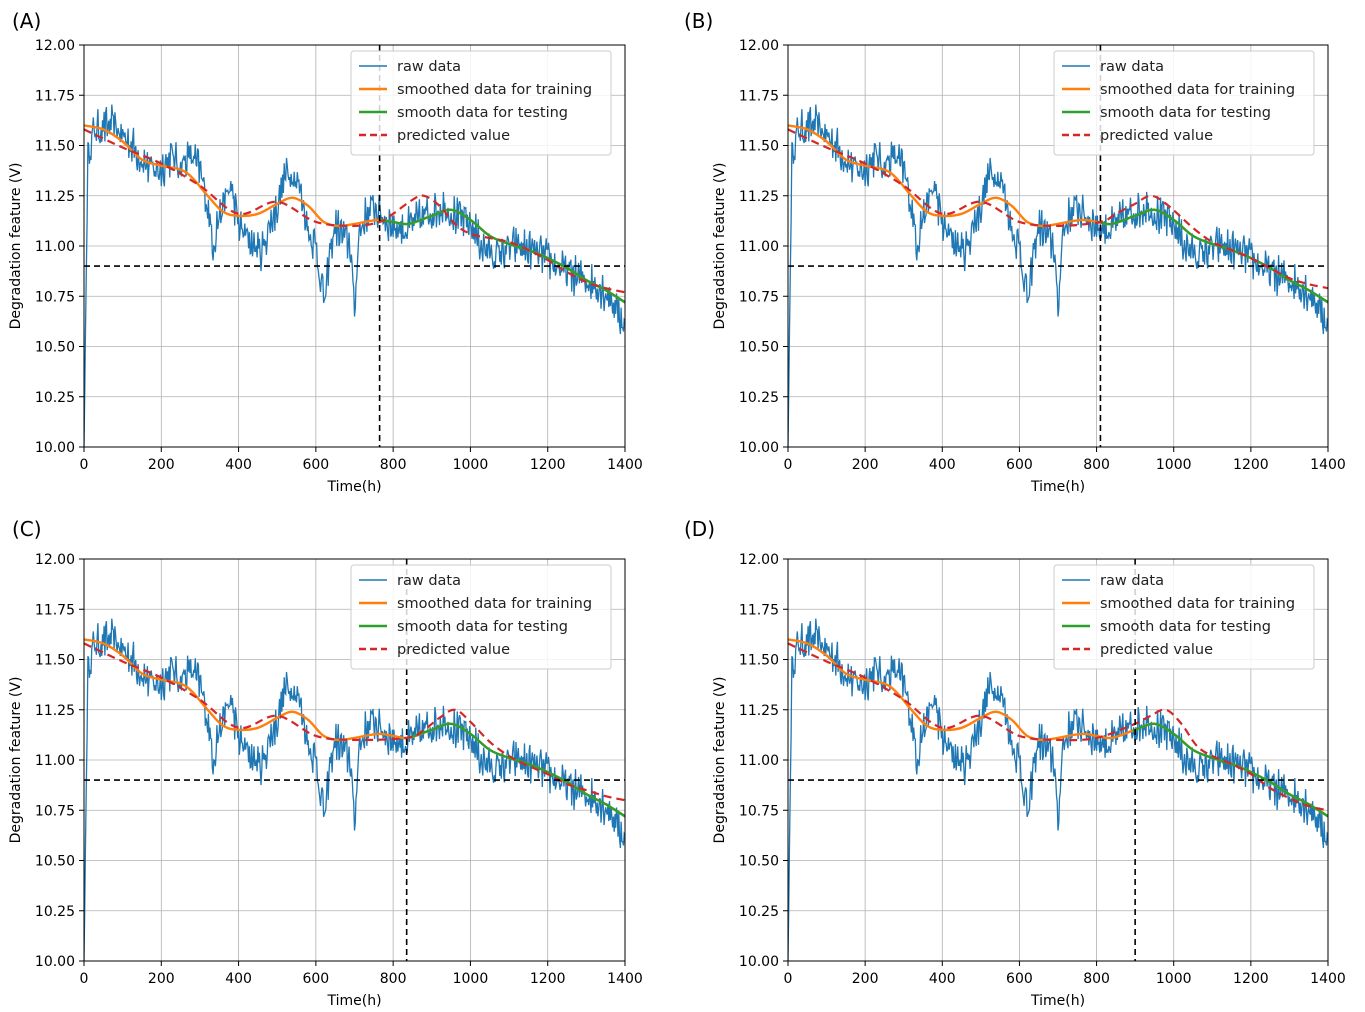 The height and width of the screenshot is (1012, 1365). What do you see at coordinates (27, 529) in the screenshot?
I see `panel-label: (C)` at bounding box center [27, 529].